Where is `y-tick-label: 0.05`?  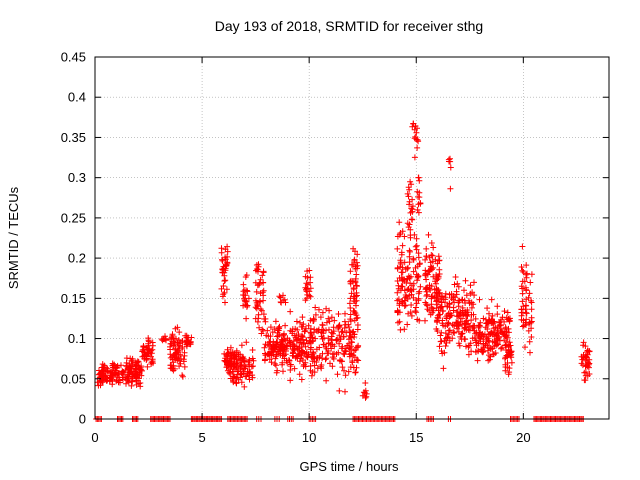 y-tick-label: 0.05 is located at coordinates (73, 378).